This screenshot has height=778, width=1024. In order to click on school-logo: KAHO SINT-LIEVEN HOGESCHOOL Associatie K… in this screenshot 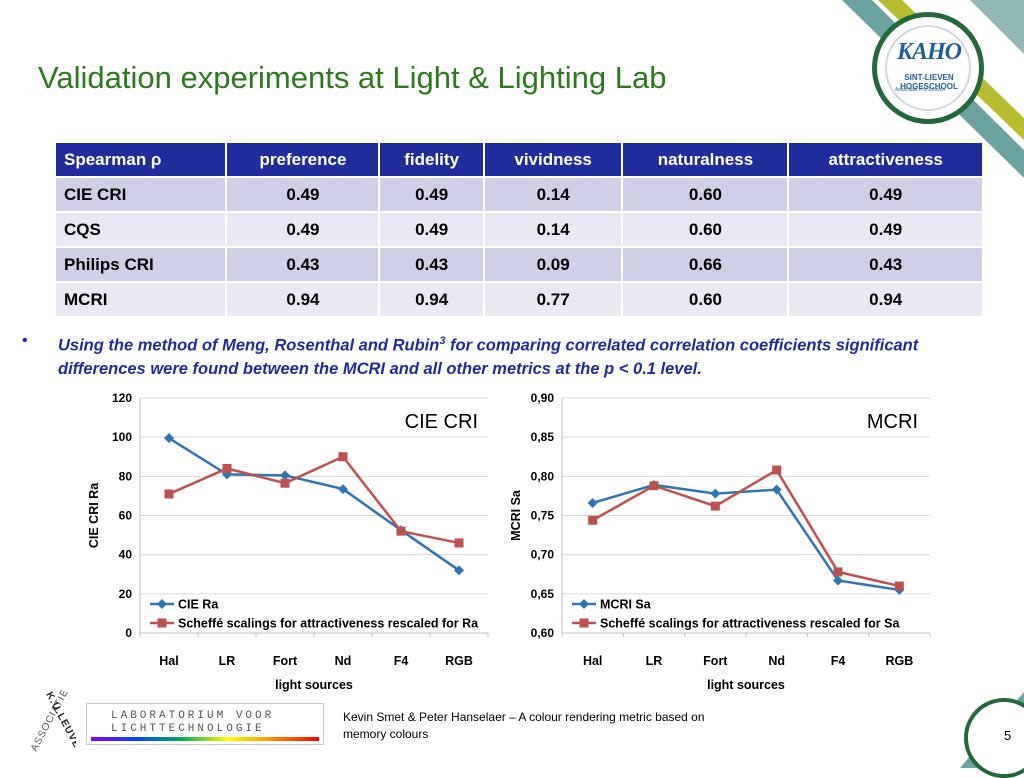, I will do `click(928, 68)`.